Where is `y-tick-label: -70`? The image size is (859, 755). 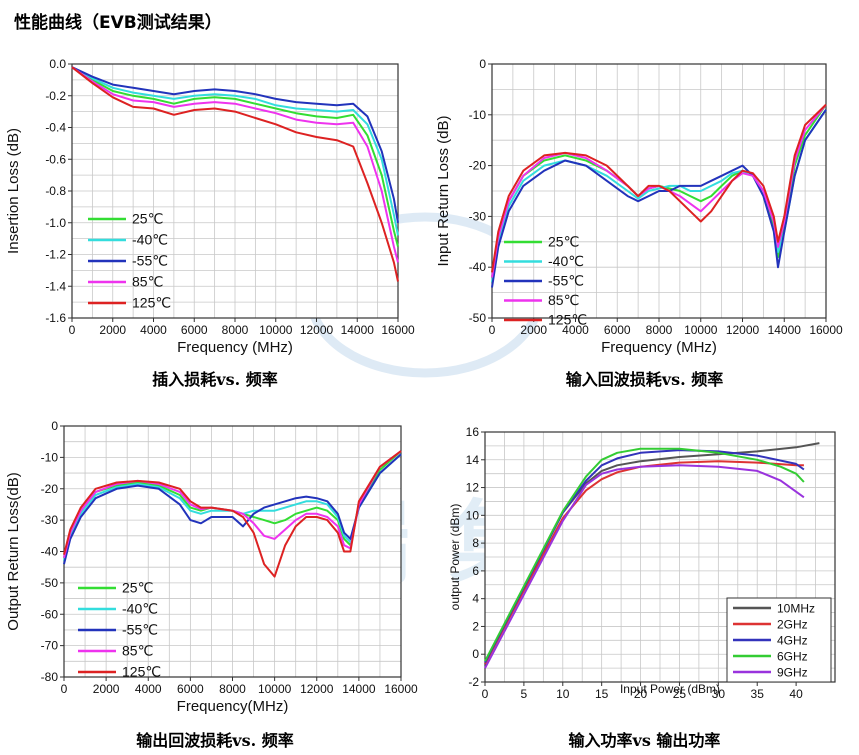 y-tick-label: -70 is located at coordinates (50, 646).